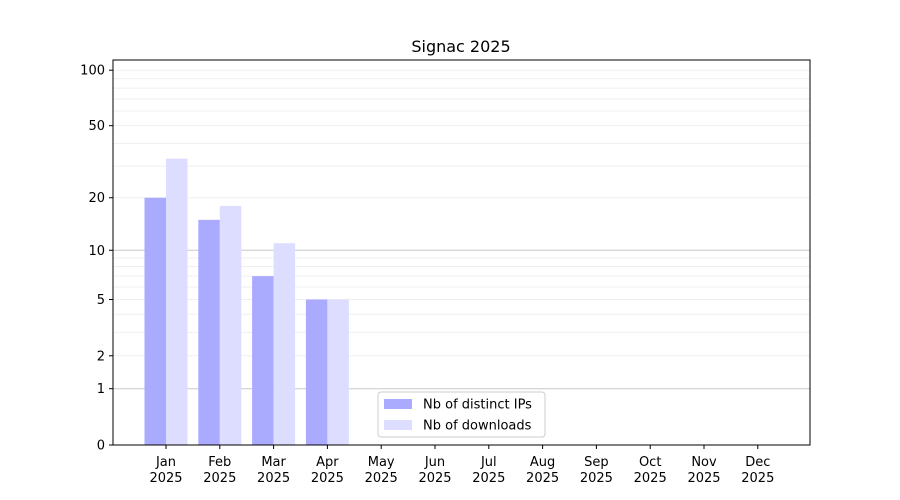 The image size is (900, 500). I want to click on x-tick-label: Apr, so click(327, 462).